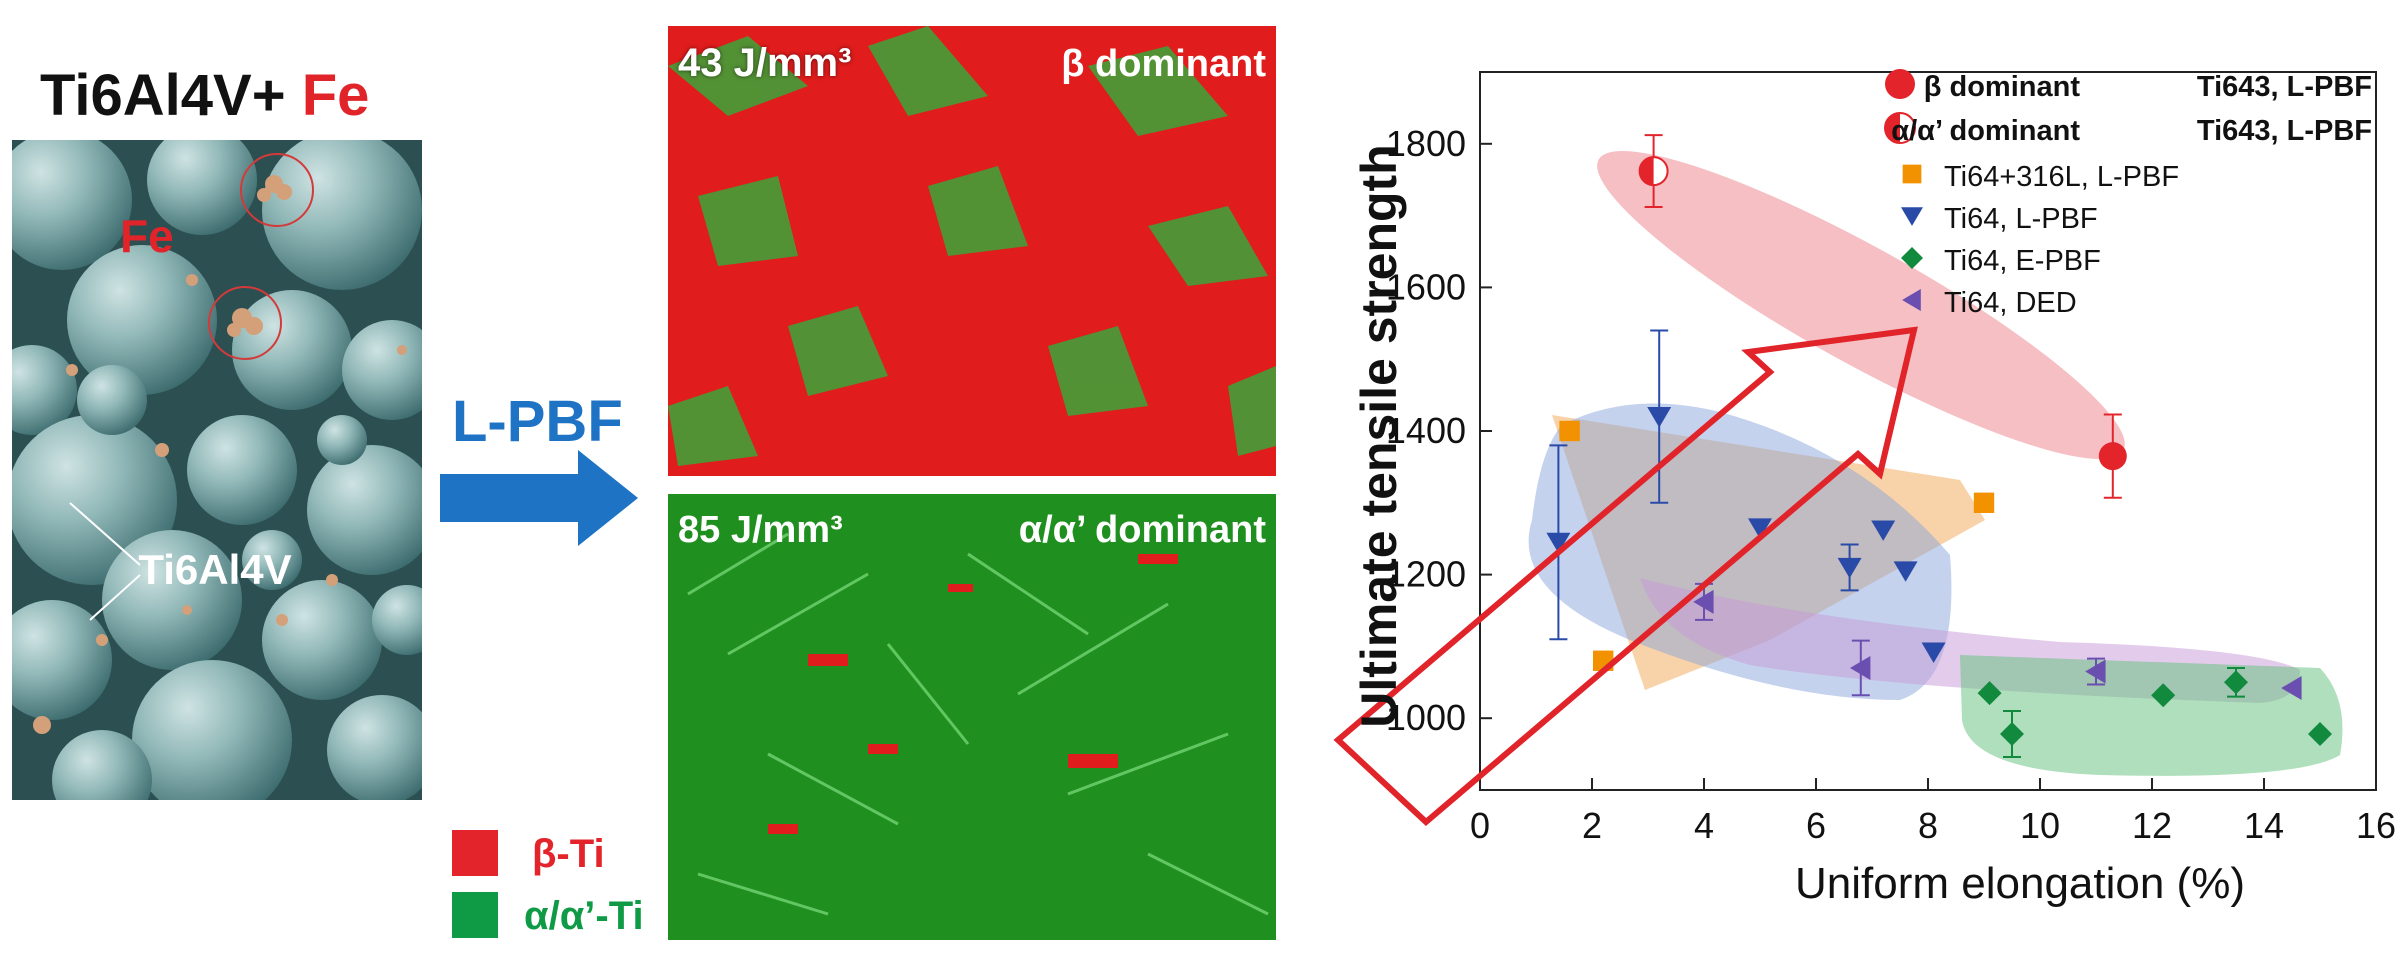 The width and height of the screenshot is (2400, 960). Describe the element at coordinates (1985, 131) in the screenshot. I see `legend-label: α/α’ dominant` at that location.